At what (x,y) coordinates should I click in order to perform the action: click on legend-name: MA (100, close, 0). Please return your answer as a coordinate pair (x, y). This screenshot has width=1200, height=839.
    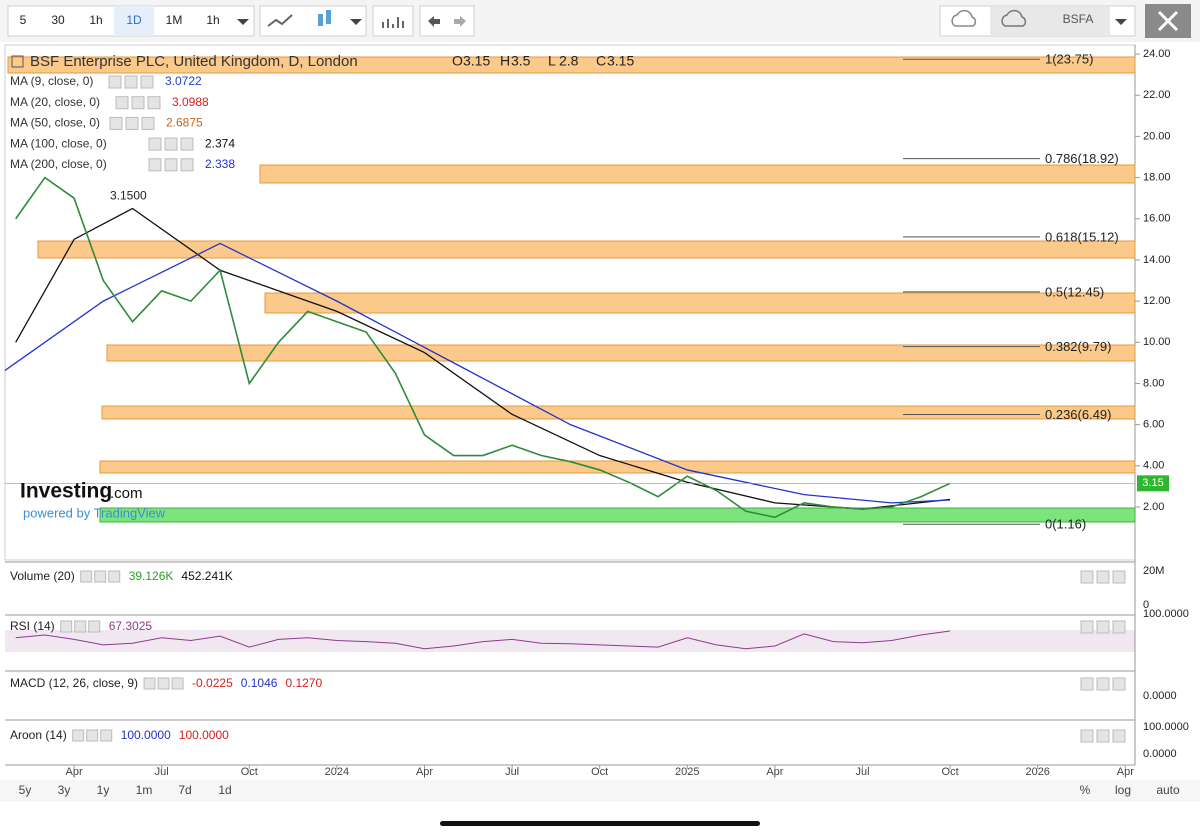
    Looking at the image, I should click on (58, 143).